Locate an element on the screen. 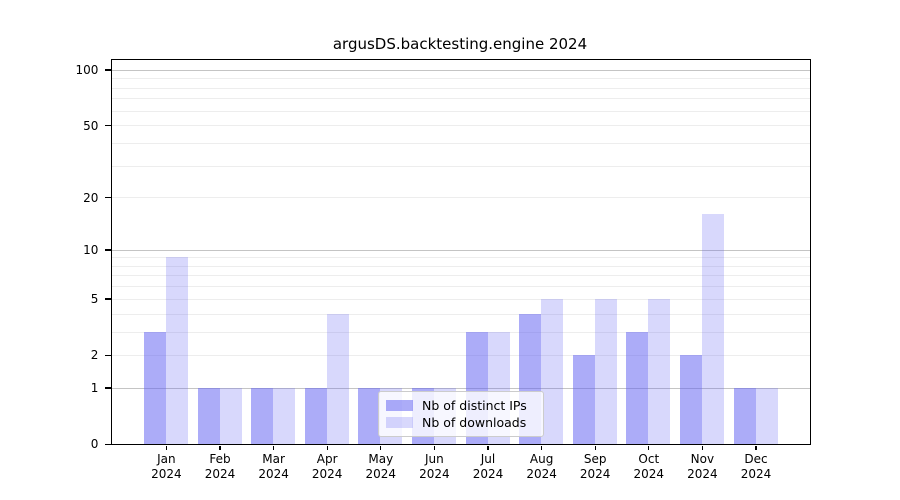 Image resolution: width=900 pixels, height=500 pixels. x-tick-label-month: Jul is located at coordinates (488, 459).